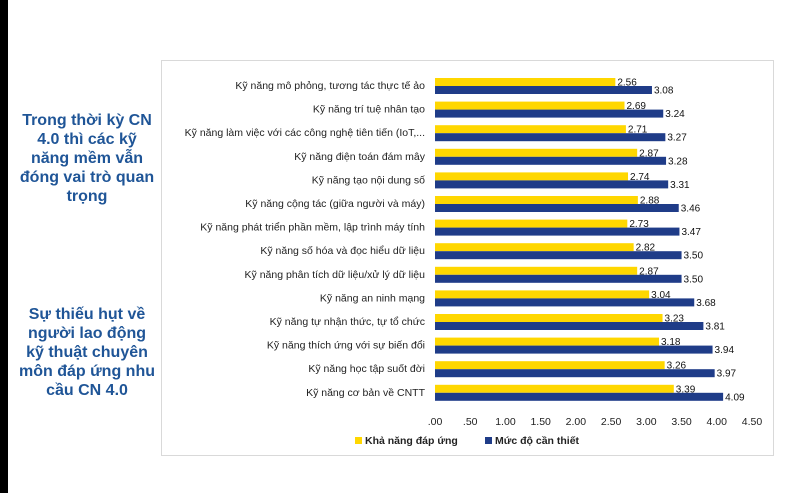  Describe the element at coordinates (540, 422) in the screenshot. I see `x-tick-label: 1.50` at that location.